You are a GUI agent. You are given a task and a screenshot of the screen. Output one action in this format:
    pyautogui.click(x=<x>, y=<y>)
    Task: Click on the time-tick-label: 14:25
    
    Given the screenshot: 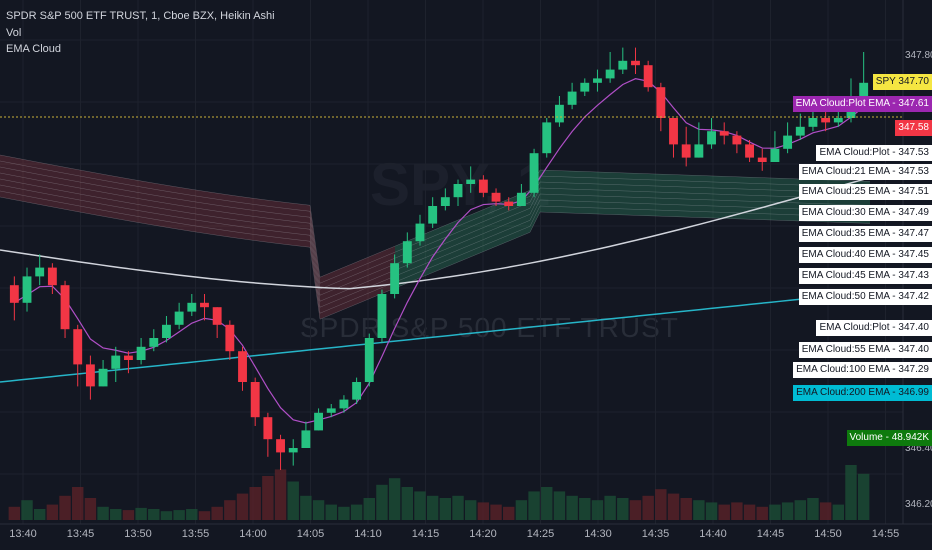 What is the action you would take?
    pyautogui.click(x=540, y=534)
    